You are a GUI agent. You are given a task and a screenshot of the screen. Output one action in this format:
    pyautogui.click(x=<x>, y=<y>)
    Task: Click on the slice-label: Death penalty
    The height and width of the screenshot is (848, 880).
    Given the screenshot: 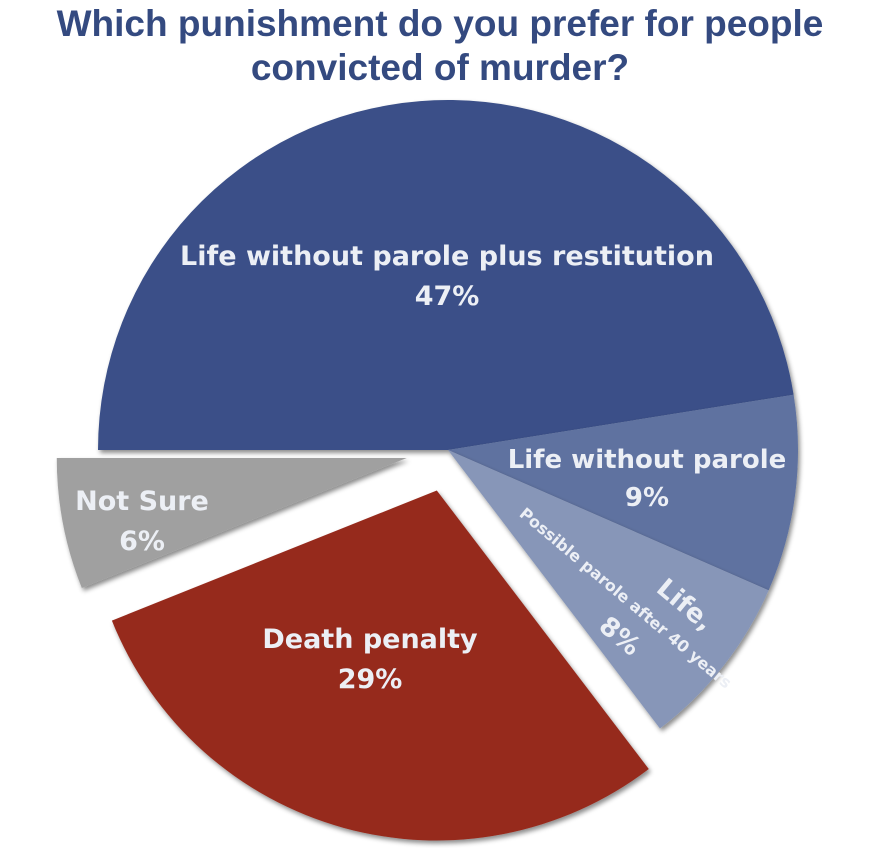 What is the action you would take?
    pyautogui.click(x=370, y=639)
    